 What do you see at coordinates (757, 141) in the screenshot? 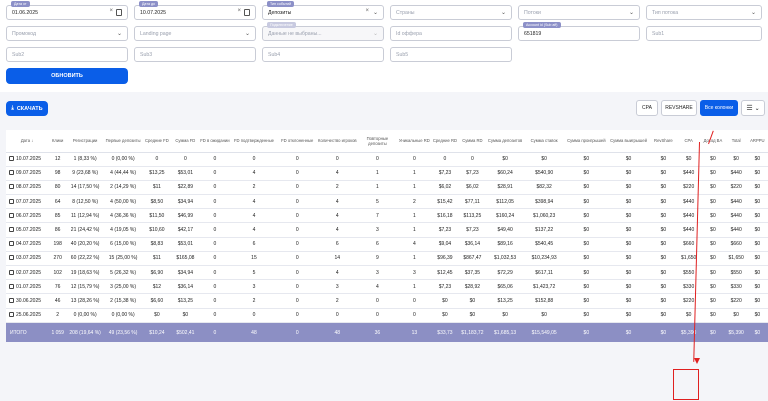
I see `column-header: ARPPU` at bounding box center [757, 141].